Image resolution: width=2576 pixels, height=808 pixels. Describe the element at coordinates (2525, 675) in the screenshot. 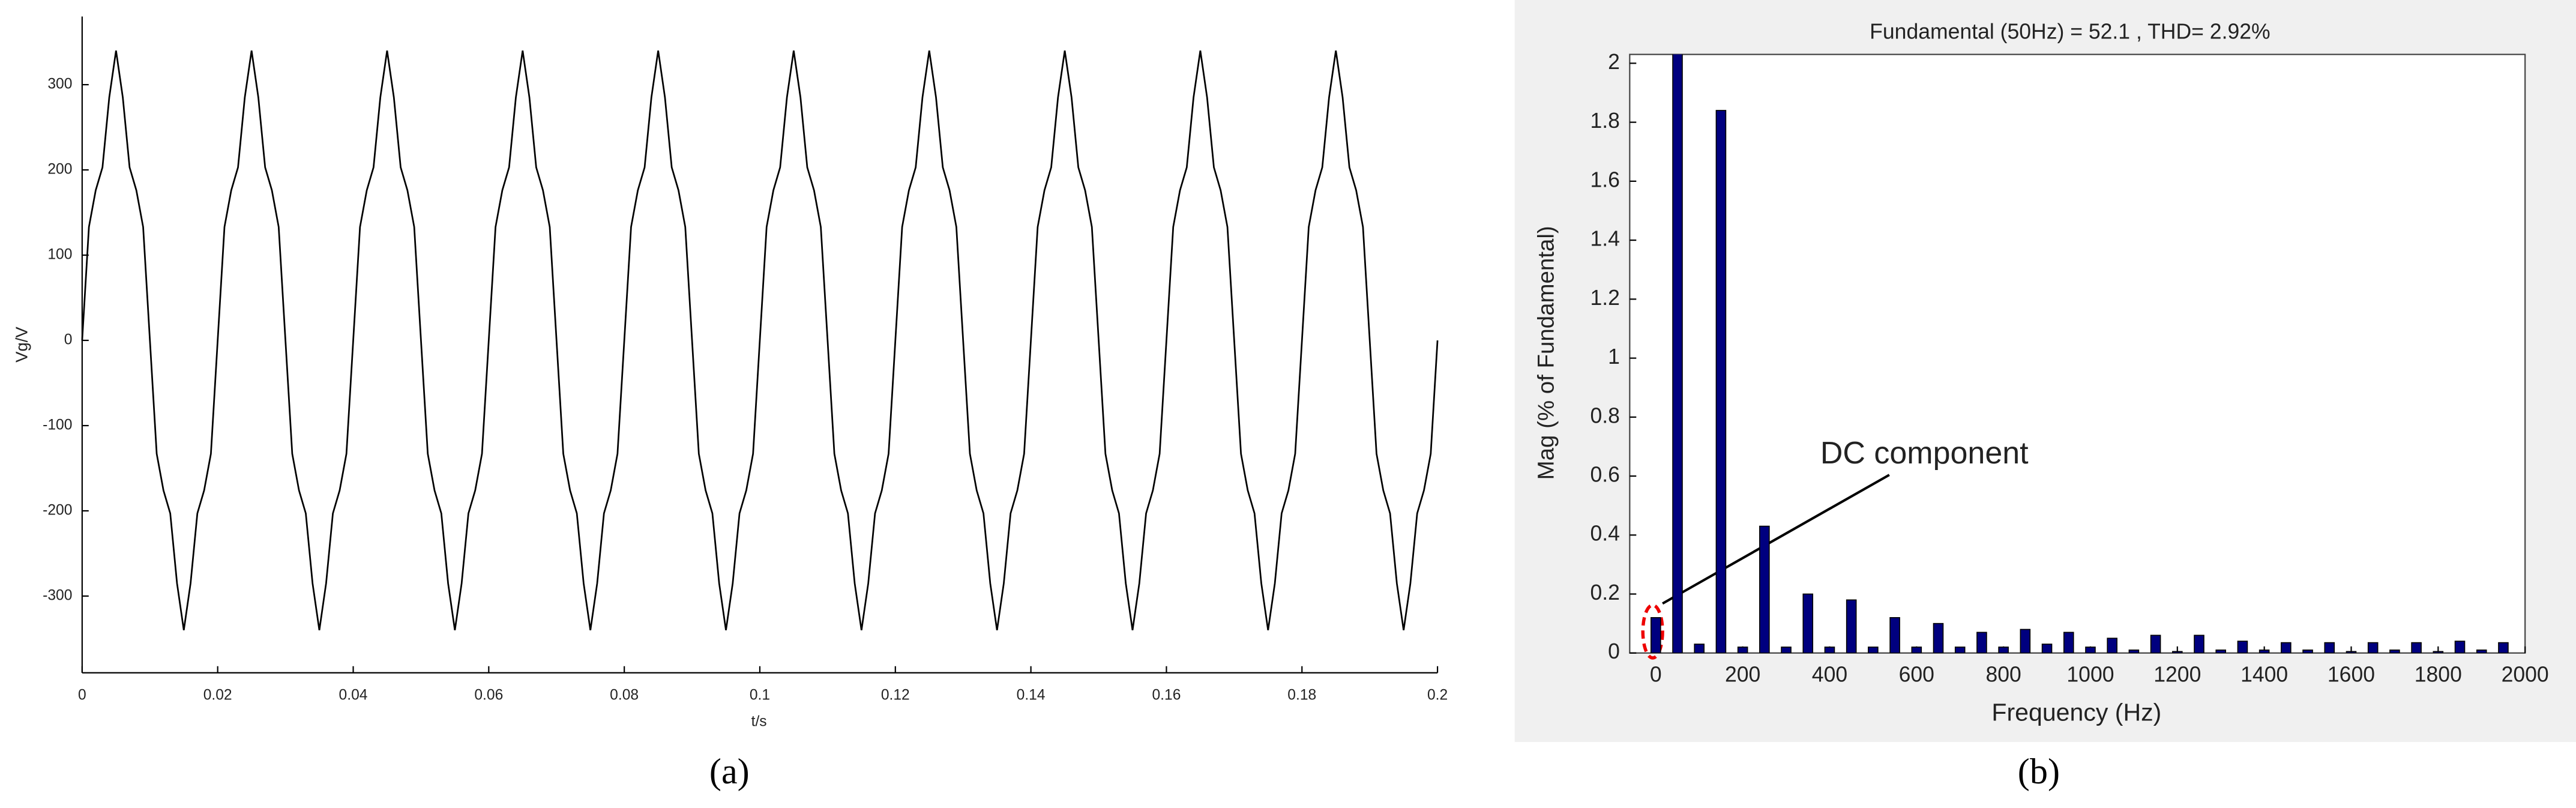

I see `x-tick-label: 2000` at that location.